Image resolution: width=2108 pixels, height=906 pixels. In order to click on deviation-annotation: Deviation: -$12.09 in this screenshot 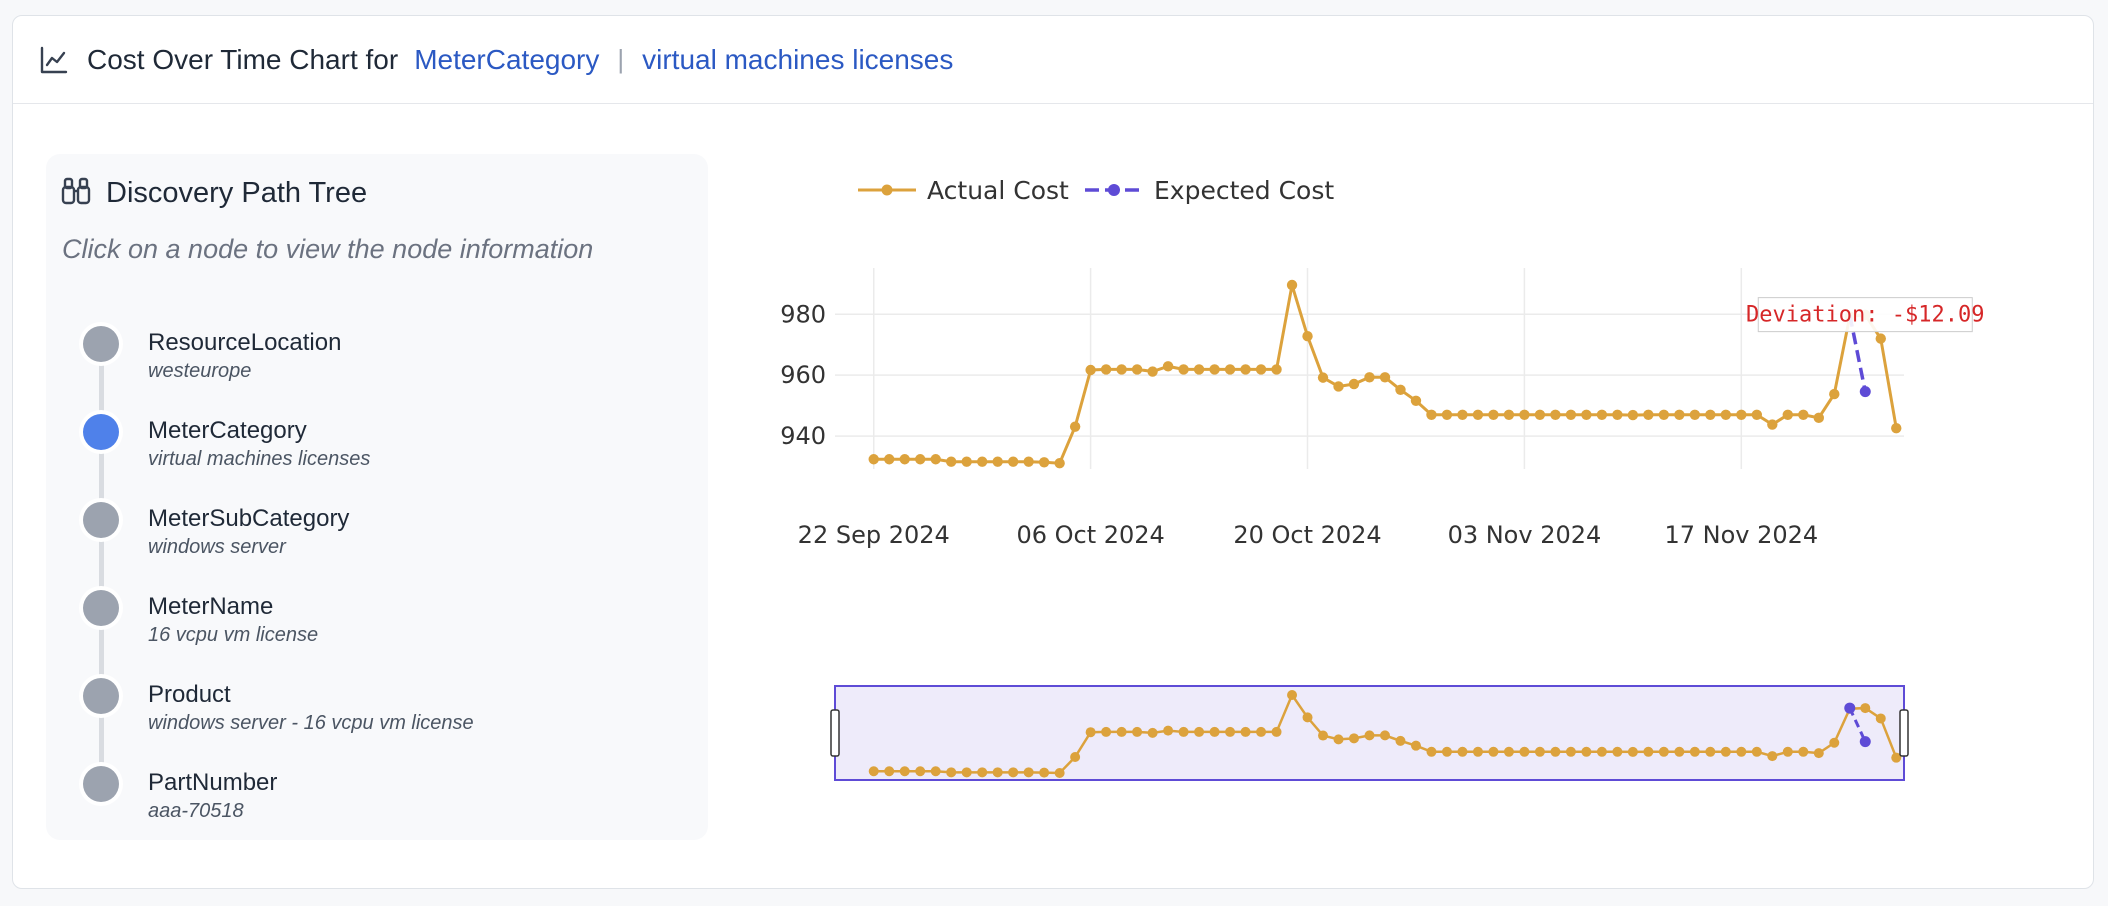, I will do `click(1865, 315)`.